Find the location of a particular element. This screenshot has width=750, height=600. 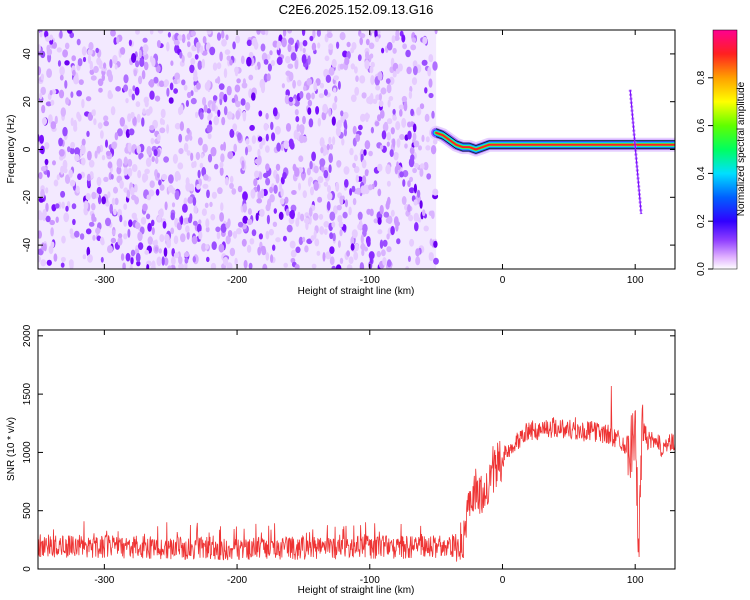

y-tick-label: 40 is located at coordinates (27, 54).